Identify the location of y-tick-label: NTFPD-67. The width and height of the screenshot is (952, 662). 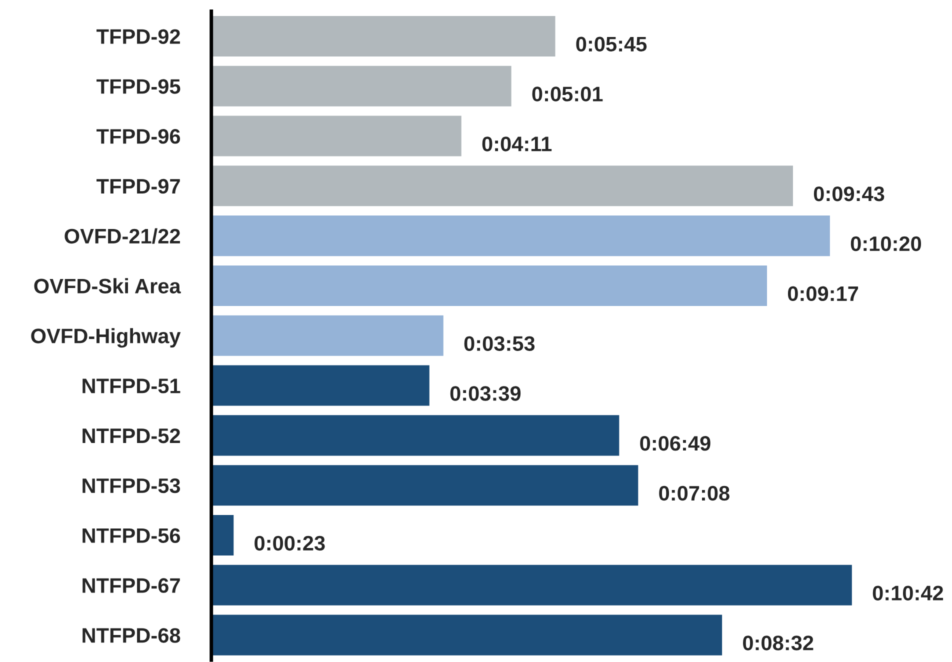
(131, 585).